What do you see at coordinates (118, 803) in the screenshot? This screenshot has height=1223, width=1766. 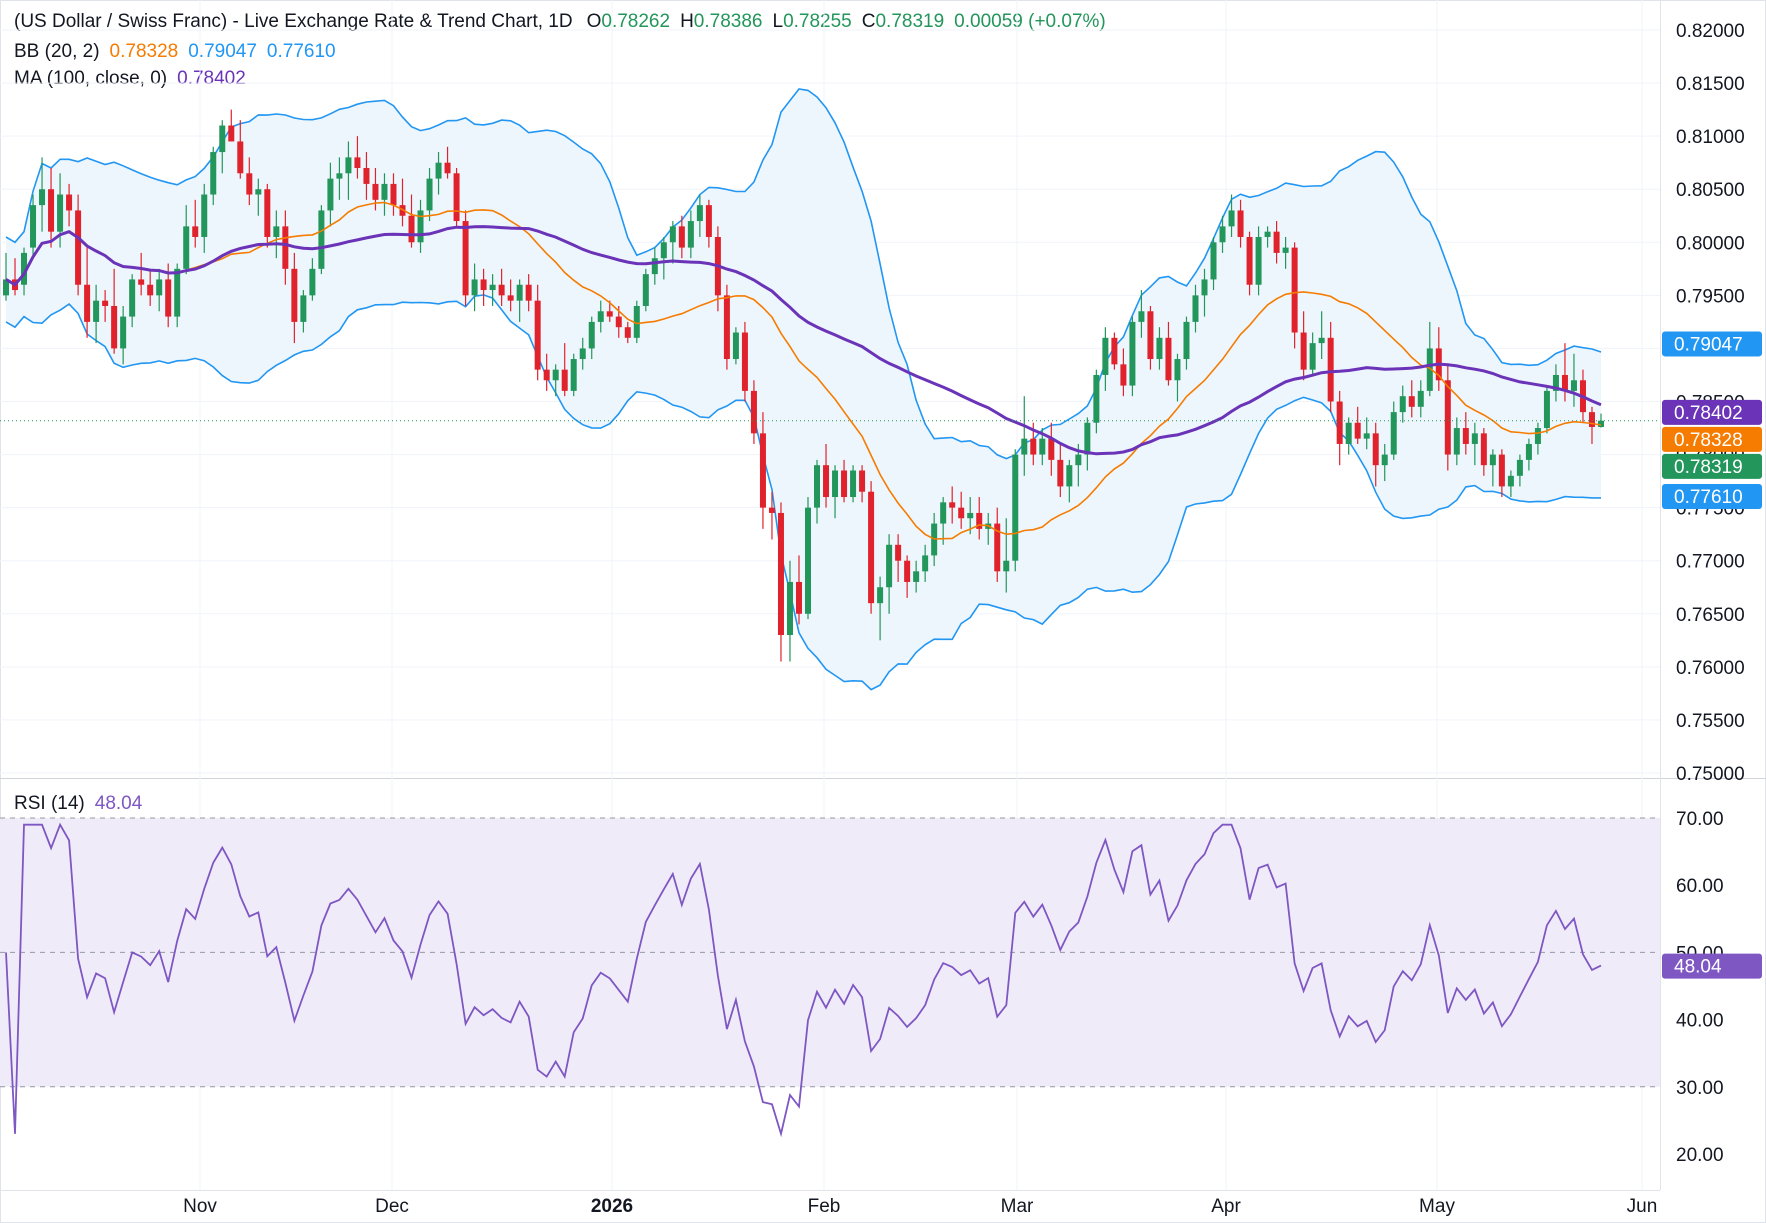 I see `rsi-value: 48.04` at bounding box center [118, 803].